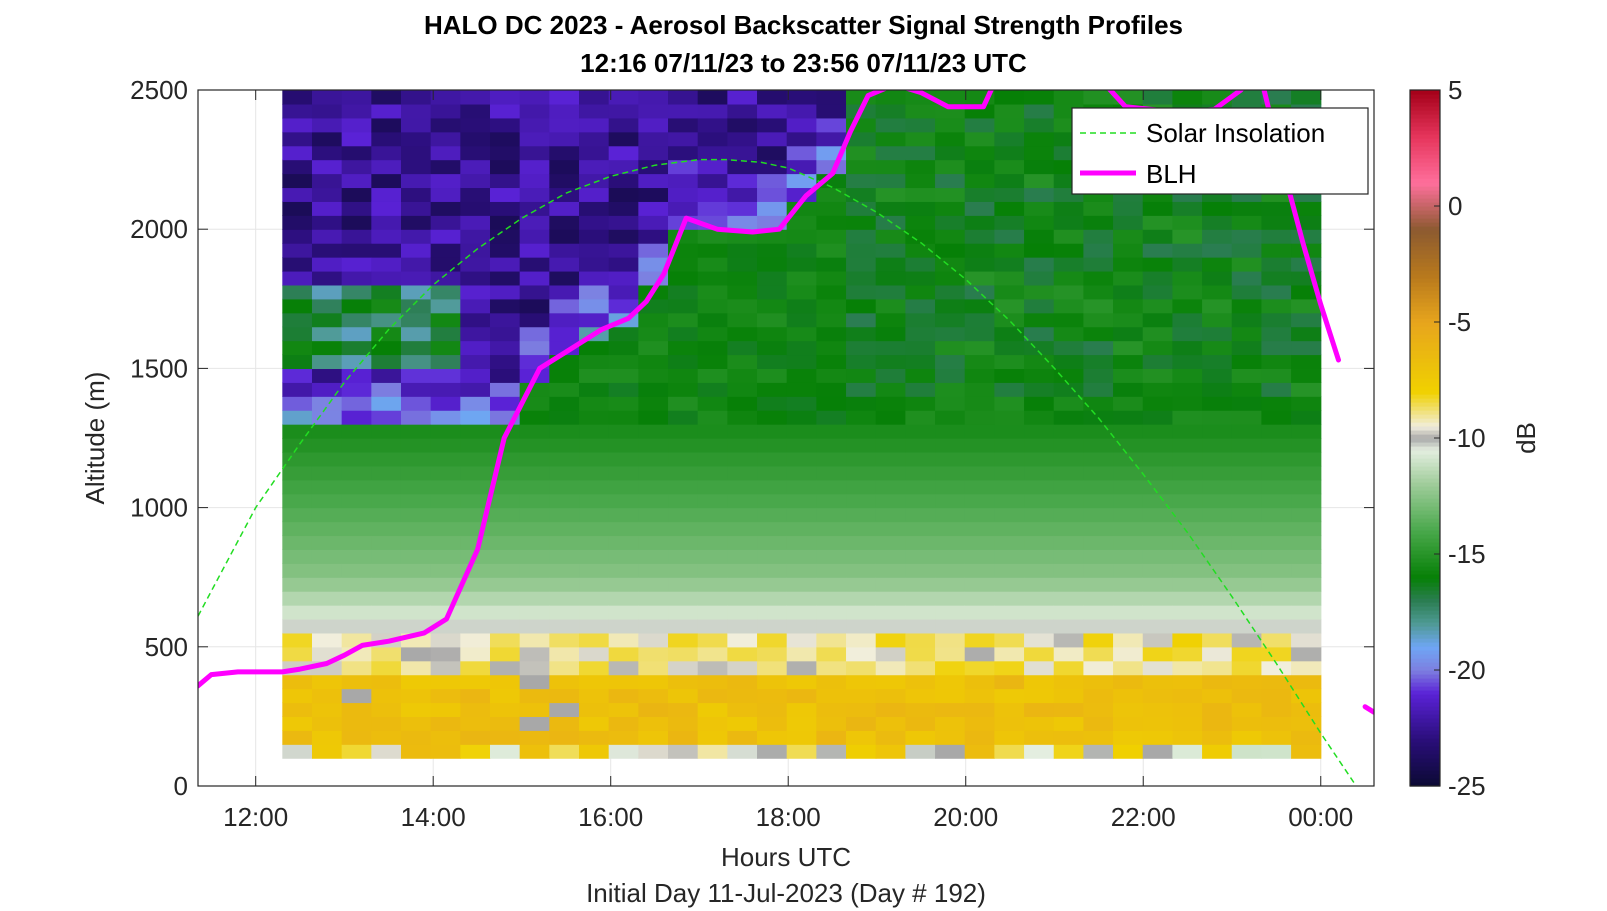 The image size is (1607, 911). What do you see at coordinates (95, 438) in the screenshot?
I see `y-axis-label: Altitude (m)` at bounding box center [95, 438].